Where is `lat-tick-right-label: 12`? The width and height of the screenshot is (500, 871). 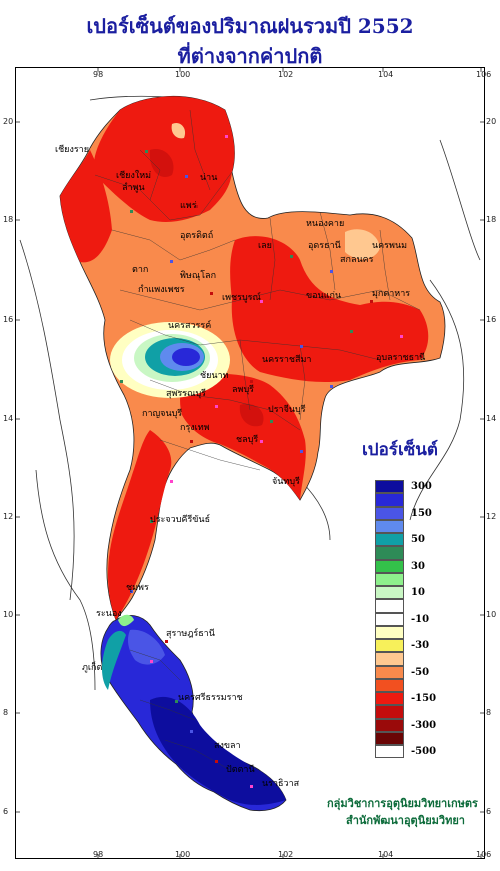
lat-tick-right-label: 12 is located at coordinates (491, 516).